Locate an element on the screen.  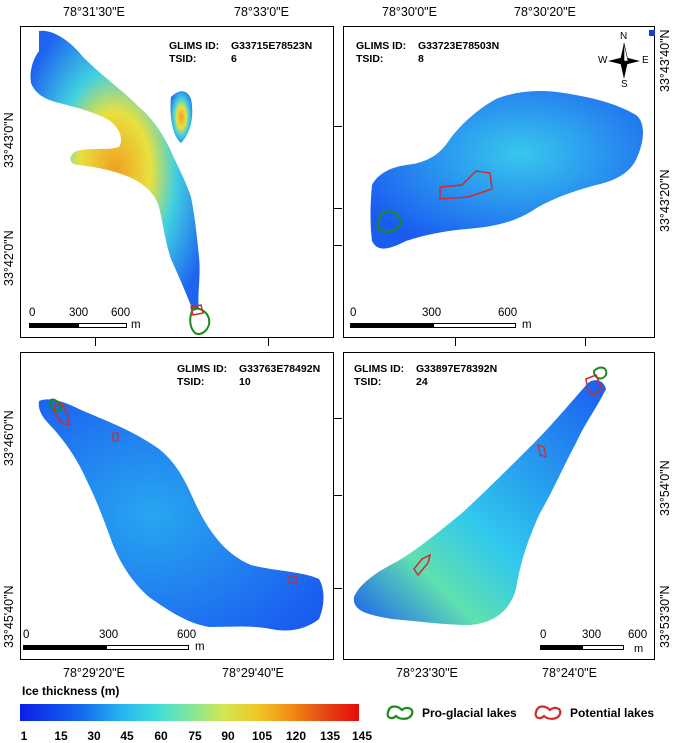
coord-p1-left-1: 33°43'0"N is located at coordinates (9, 140).